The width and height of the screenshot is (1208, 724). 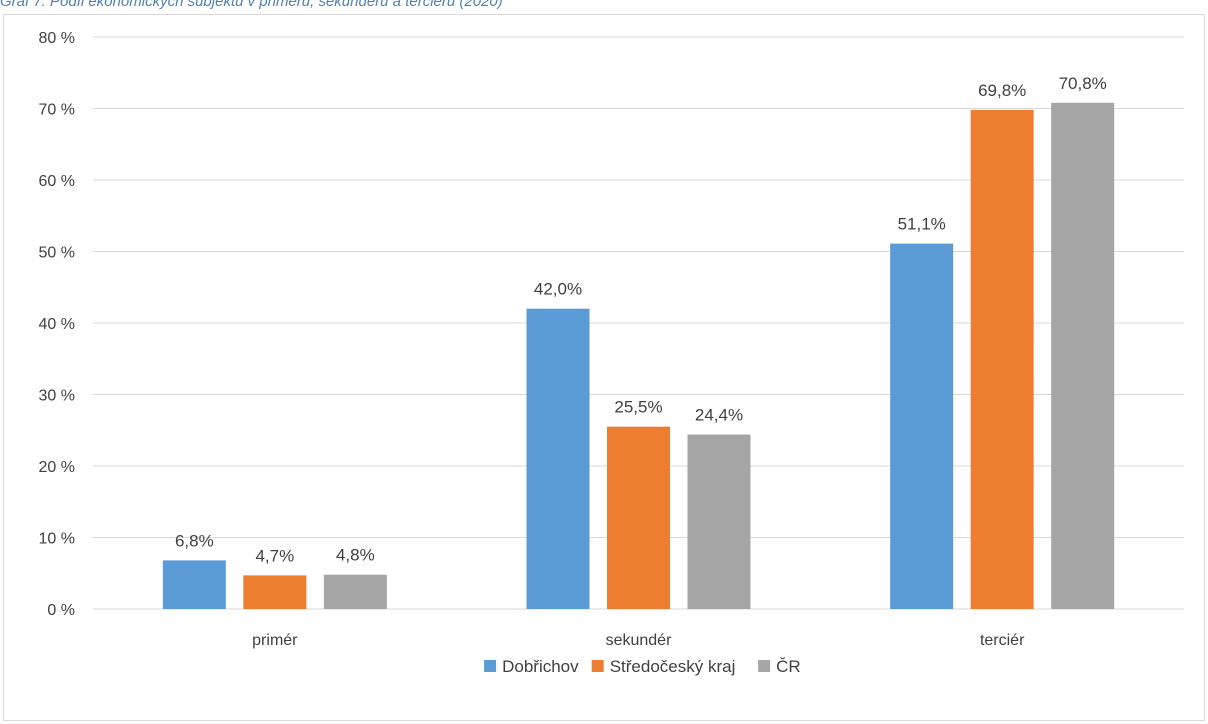 What do you see at coordinates (788, 666) in the screenshot?
I see `legend-label: ČR` at bounding box center [788, 666].